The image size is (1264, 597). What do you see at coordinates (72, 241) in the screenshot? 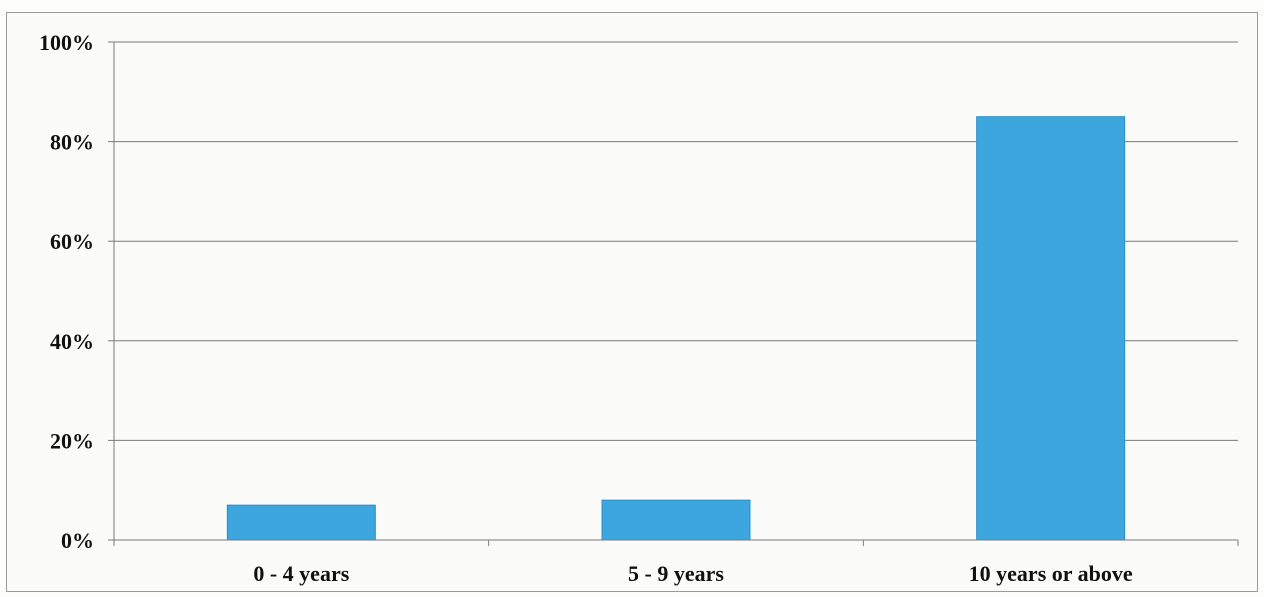
I see `y-tick-label: 60%` at bounding box center [72, 241].